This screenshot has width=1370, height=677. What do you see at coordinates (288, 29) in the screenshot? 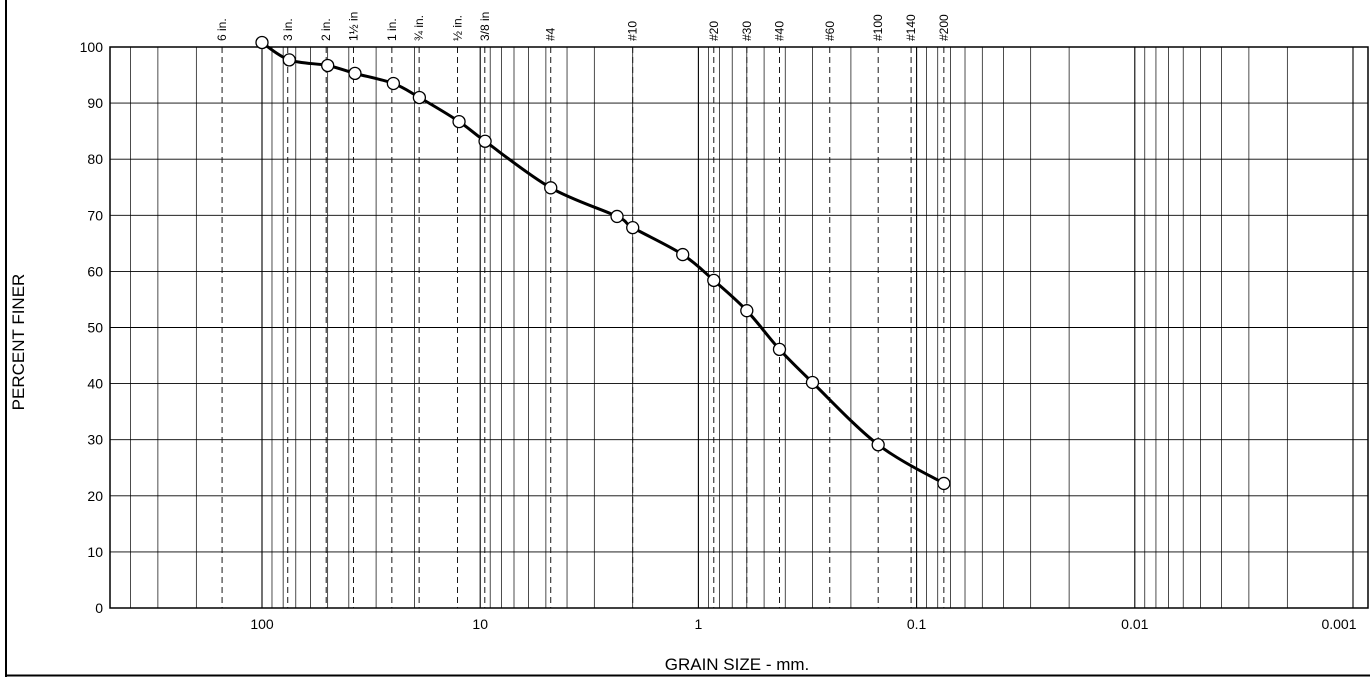
I see `sieve-label: 3 in.` at bounding box center [288, 29].